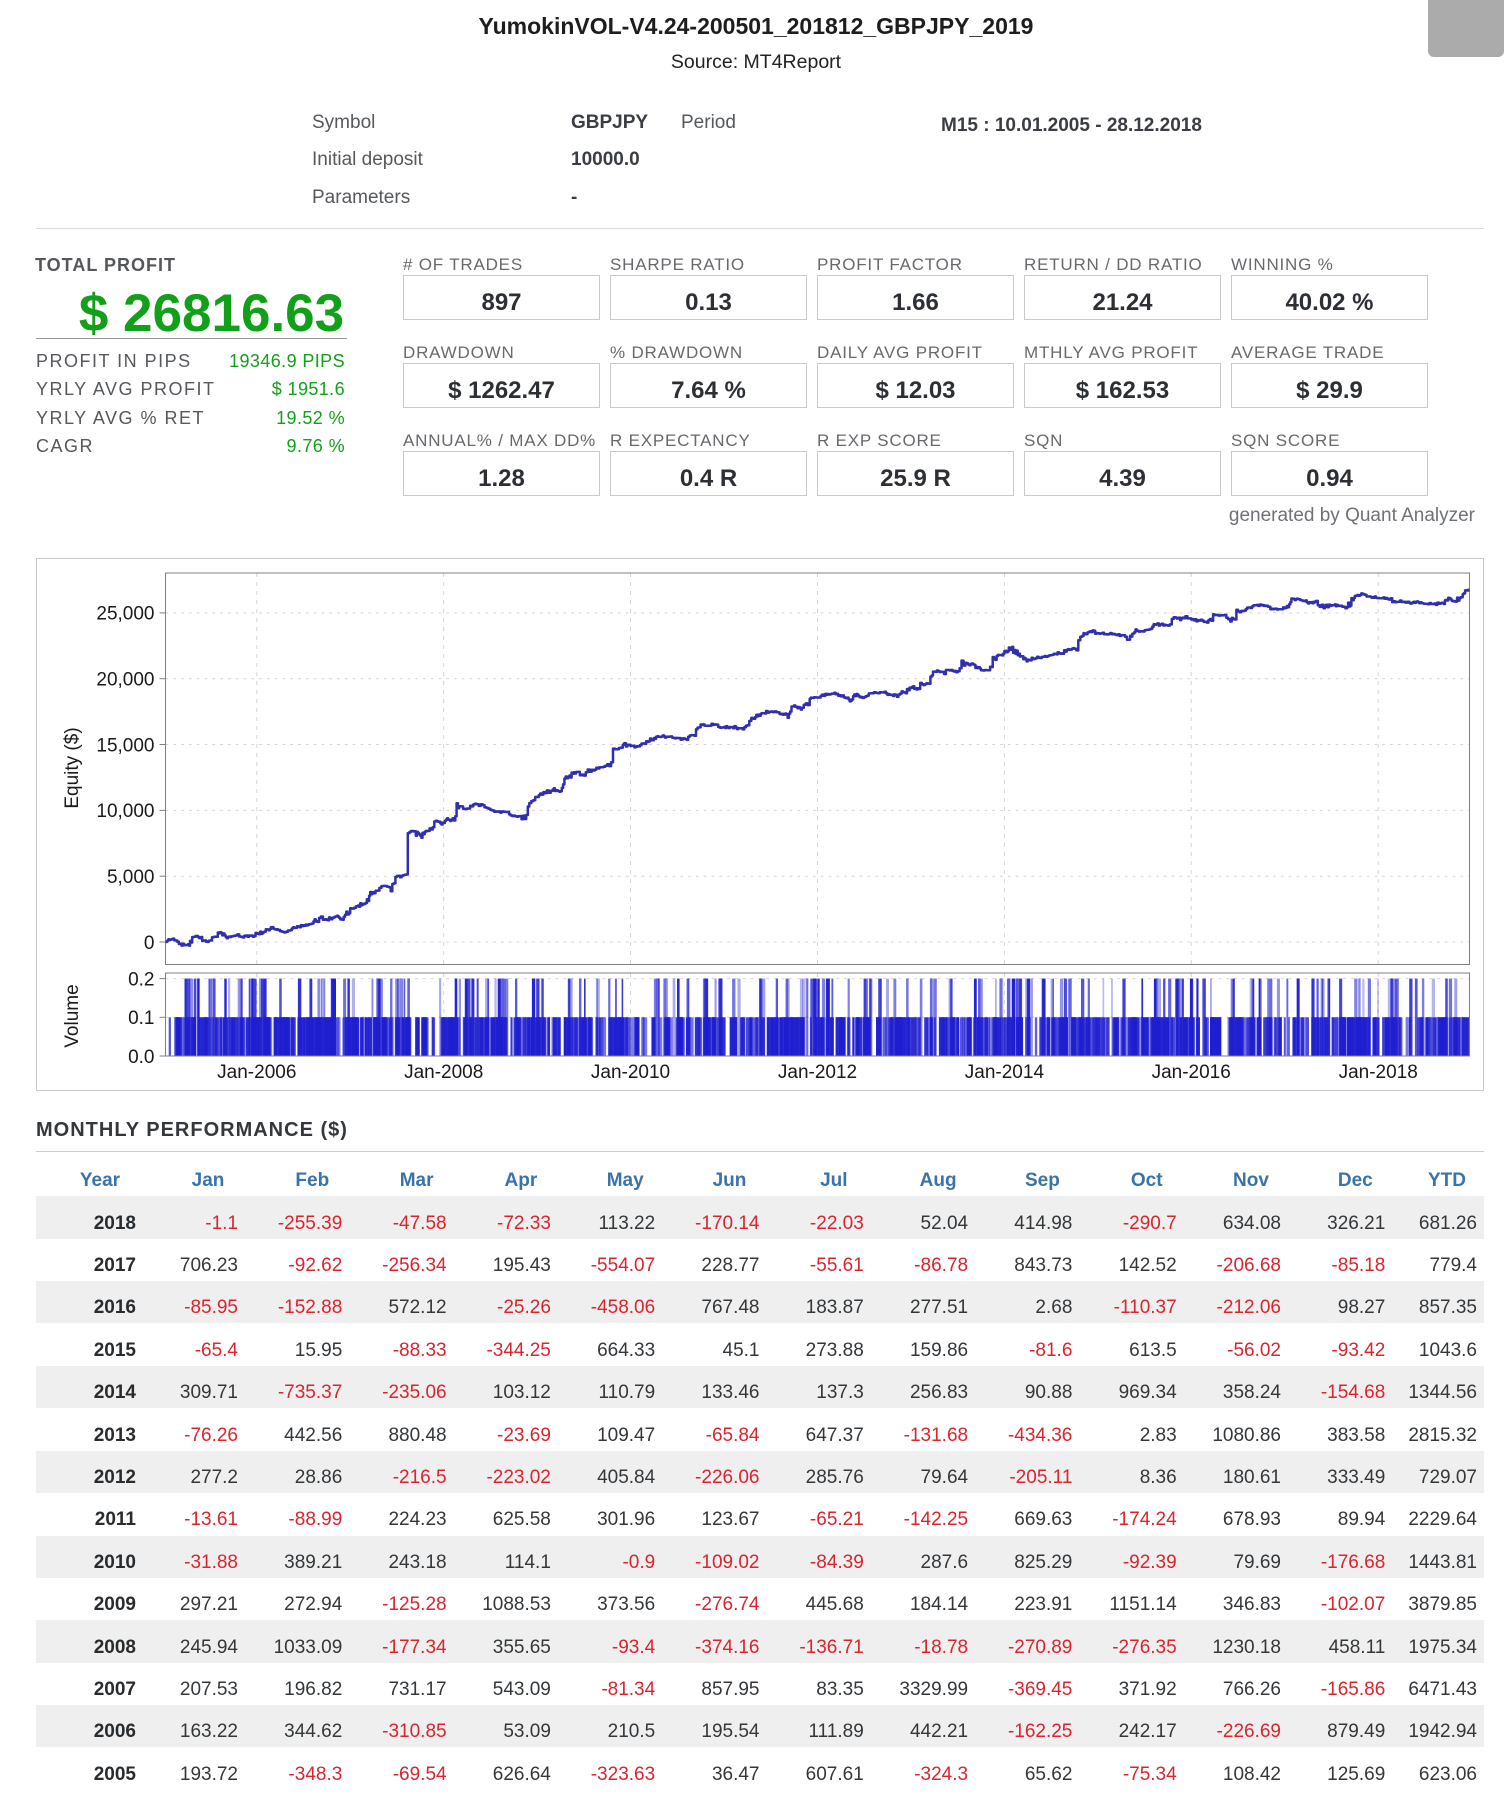 The height and width of the screenshot is (1800, 1512). What do you see at coordinates (131, 877) in the screenshot?
I see `svg-text: 5,000` at bounding box center [131, 877].